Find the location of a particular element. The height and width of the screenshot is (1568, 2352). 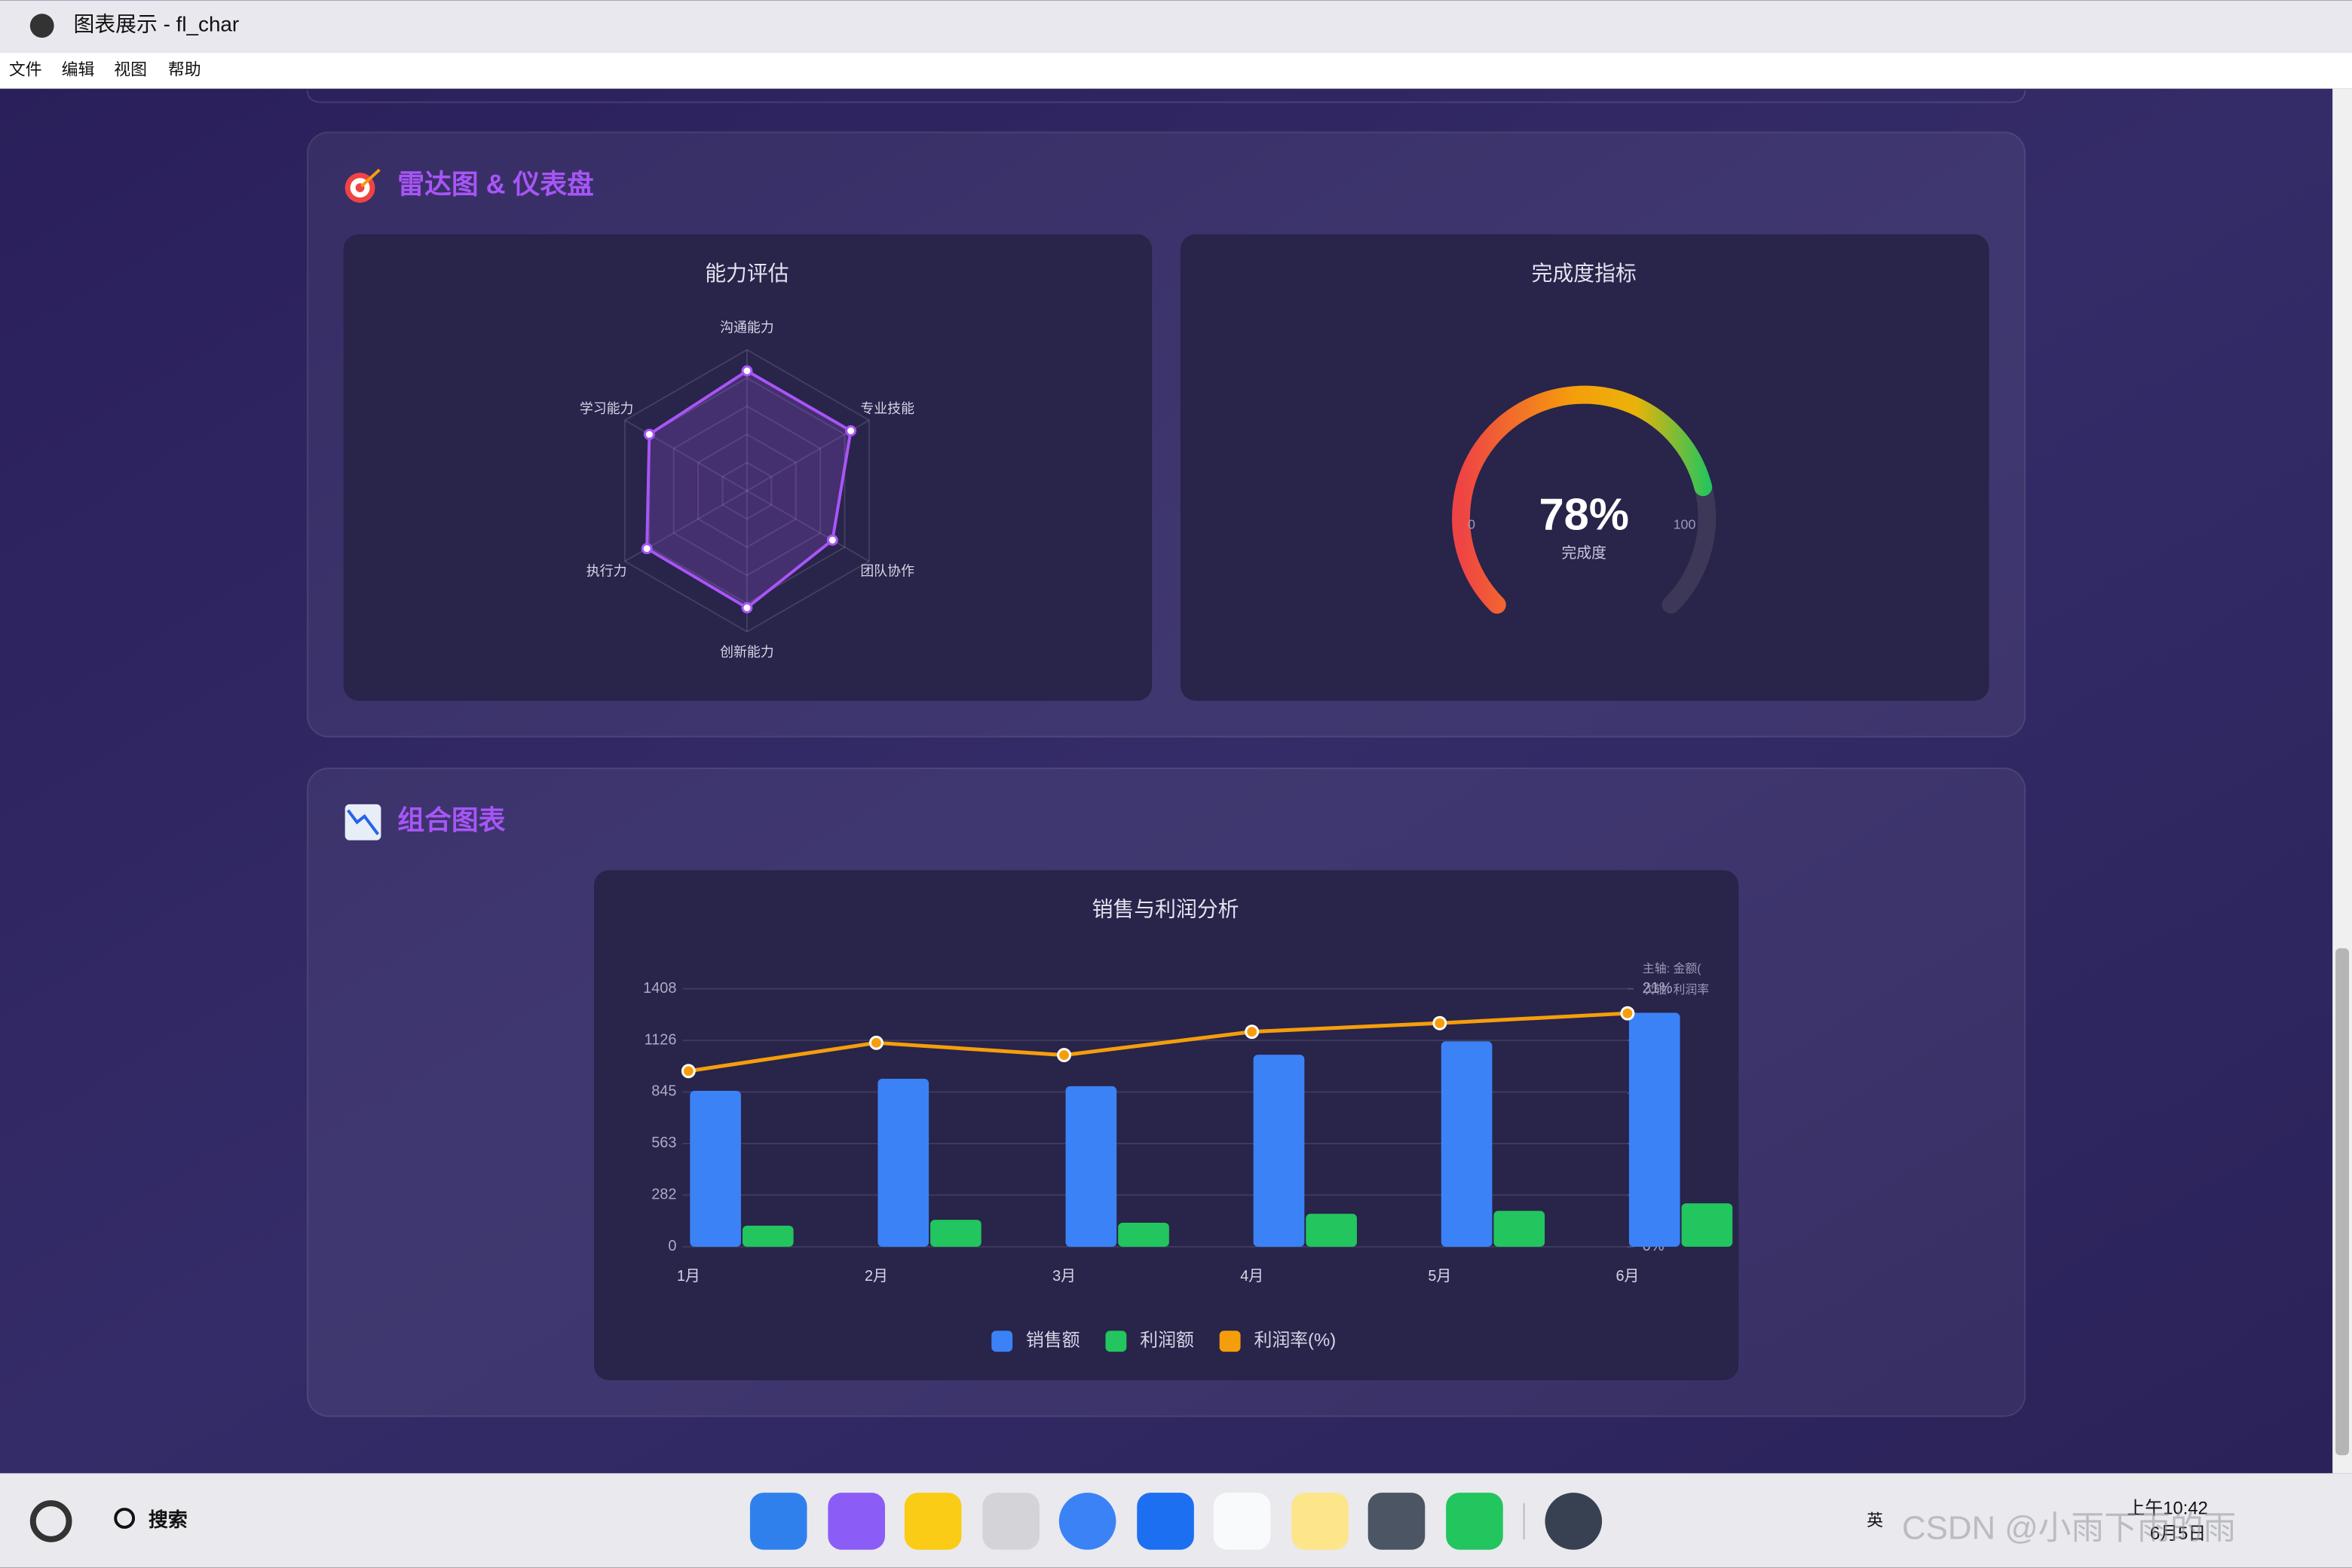

menu-item: 帮助 is located at coordinates (184, 69).